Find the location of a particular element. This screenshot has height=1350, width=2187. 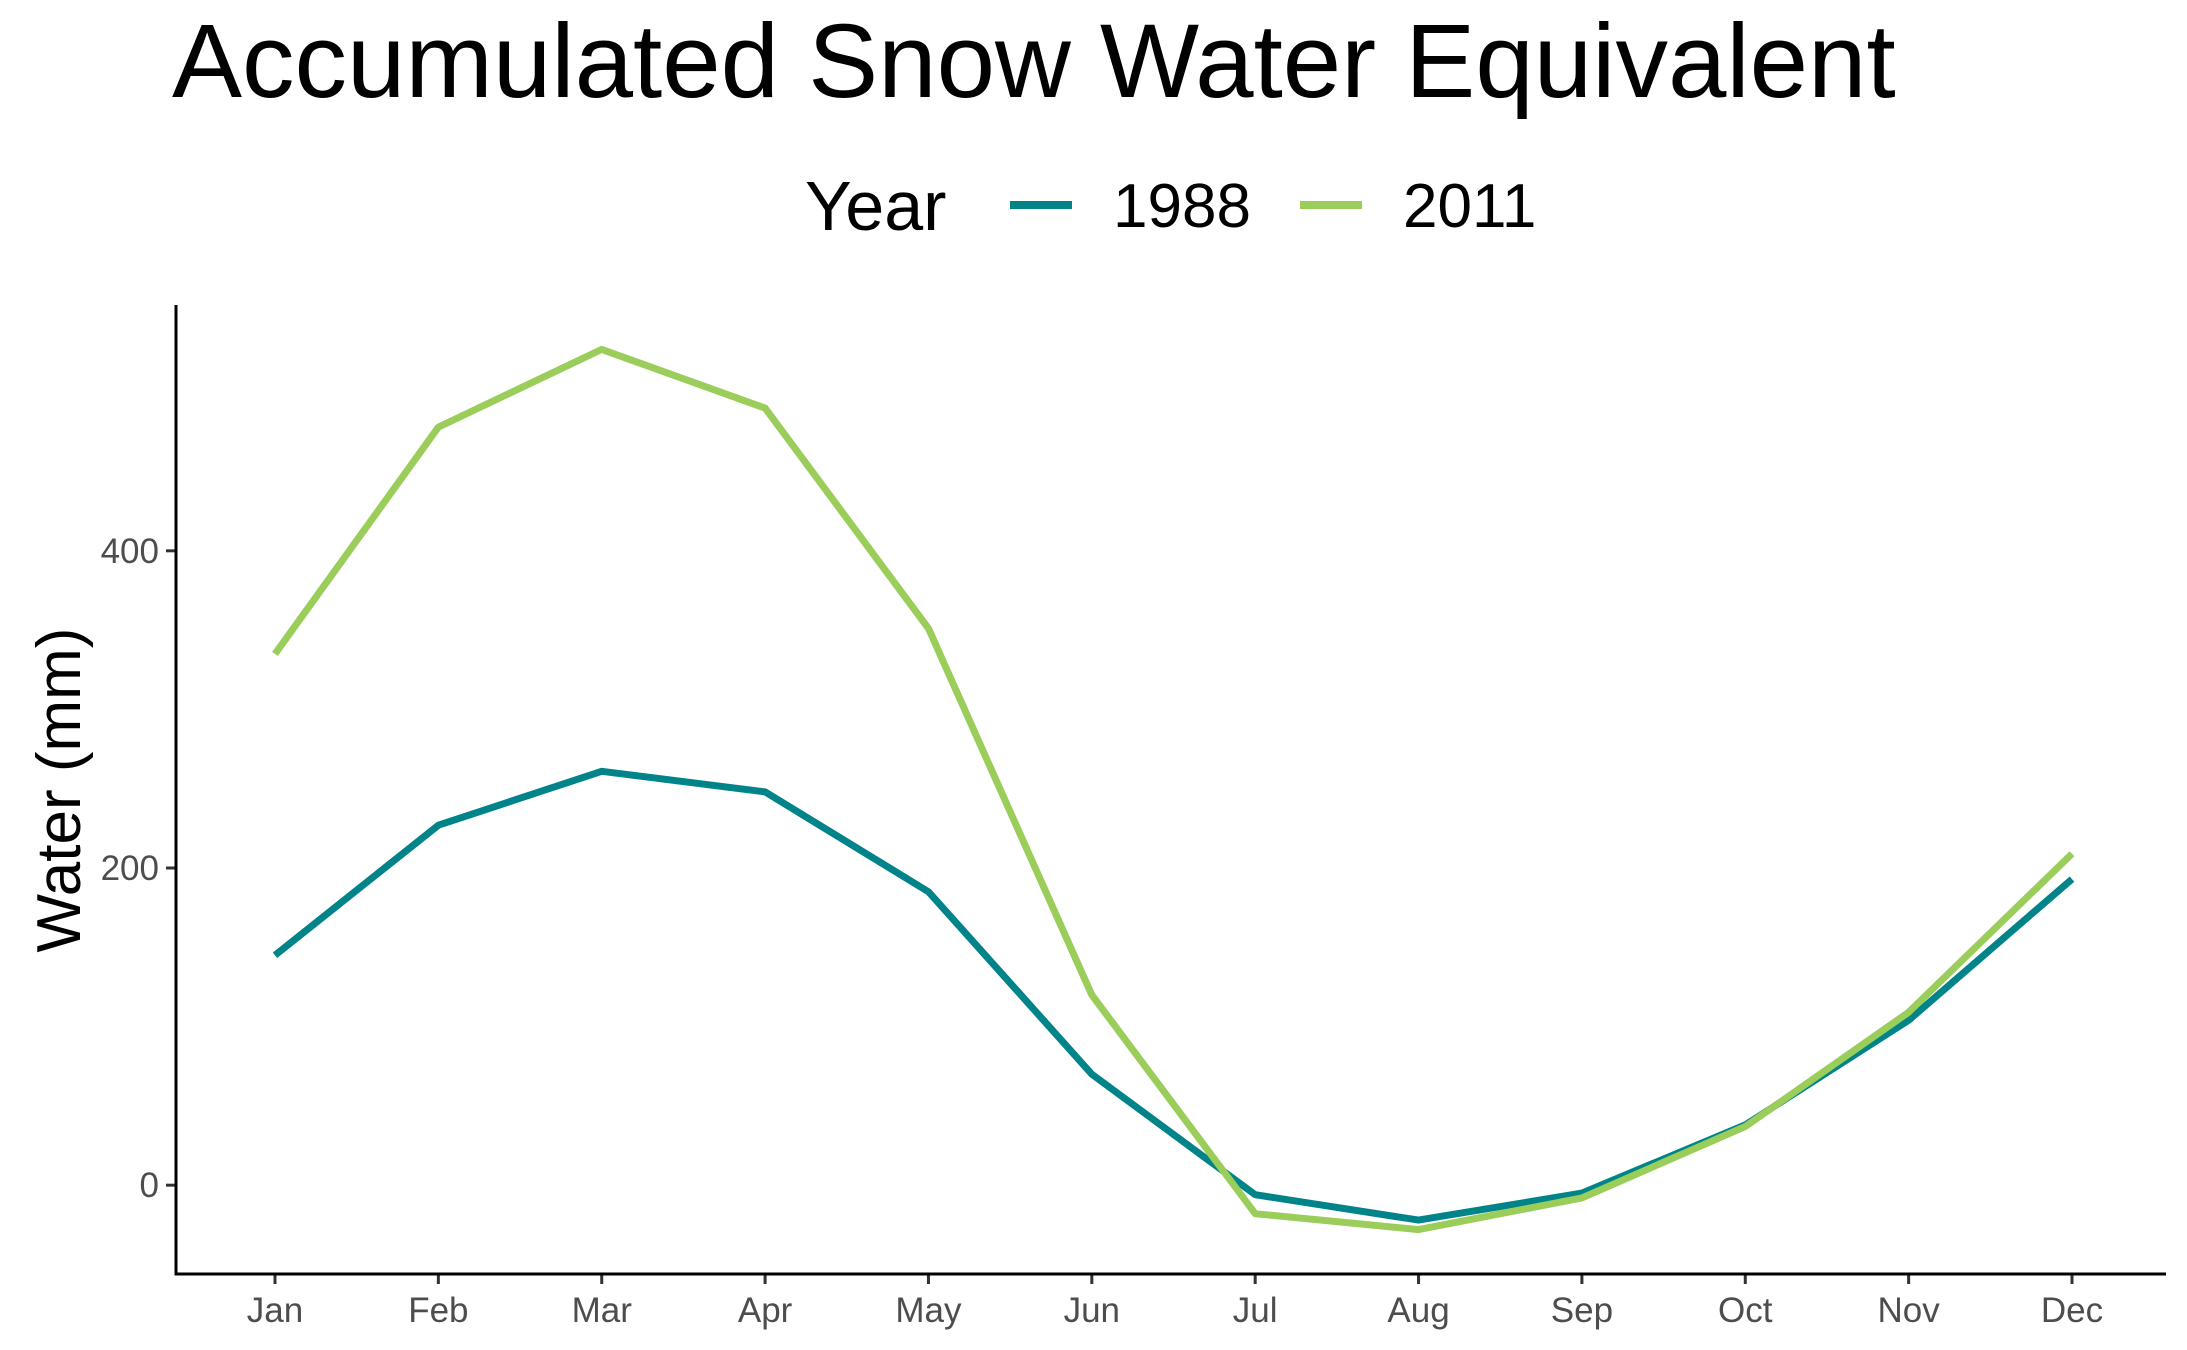

chart-title: Accumulated Snow Water Equivalent is located at coordinates (1034, 61).